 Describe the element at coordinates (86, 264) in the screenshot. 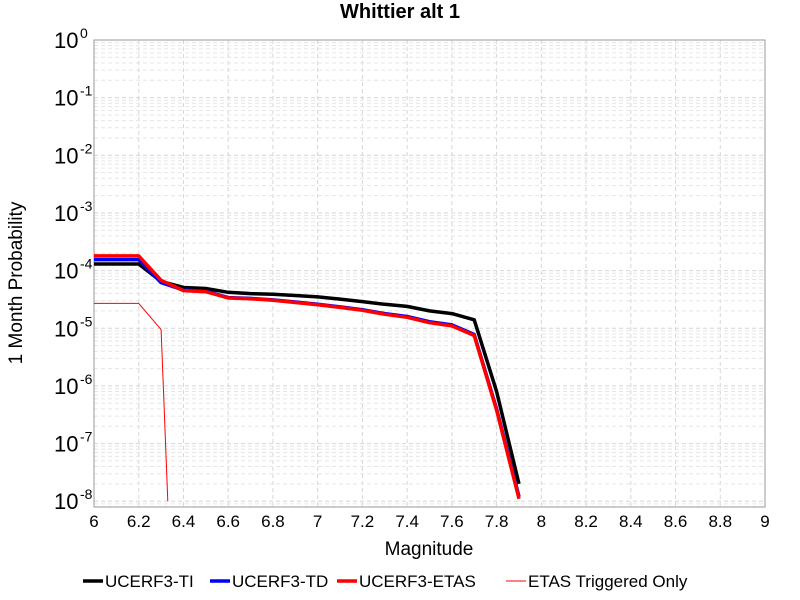

I see `y-tick-exponent: -4` at that location.